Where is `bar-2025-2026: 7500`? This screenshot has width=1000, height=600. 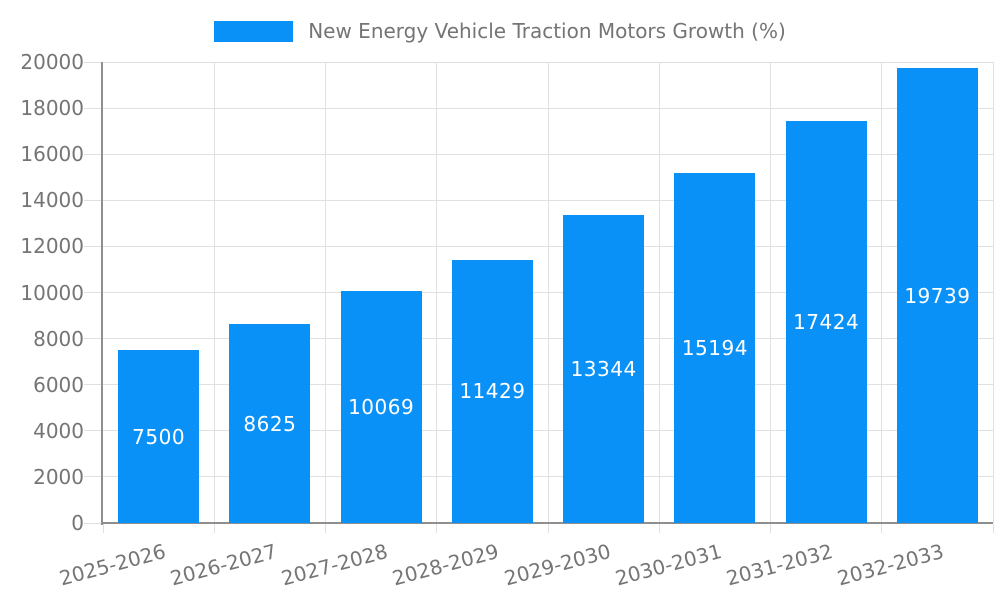 bar-2025-2026: 7500 is located at coordinates (159, 436).